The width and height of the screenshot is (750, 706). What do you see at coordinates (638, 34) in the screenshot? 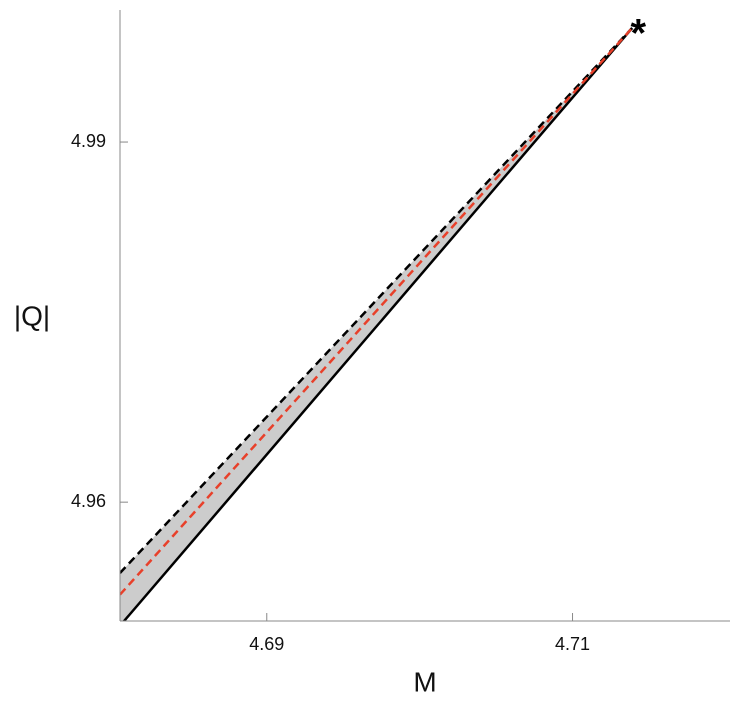
I see `annotation: *` at bounding box center [638, 34].